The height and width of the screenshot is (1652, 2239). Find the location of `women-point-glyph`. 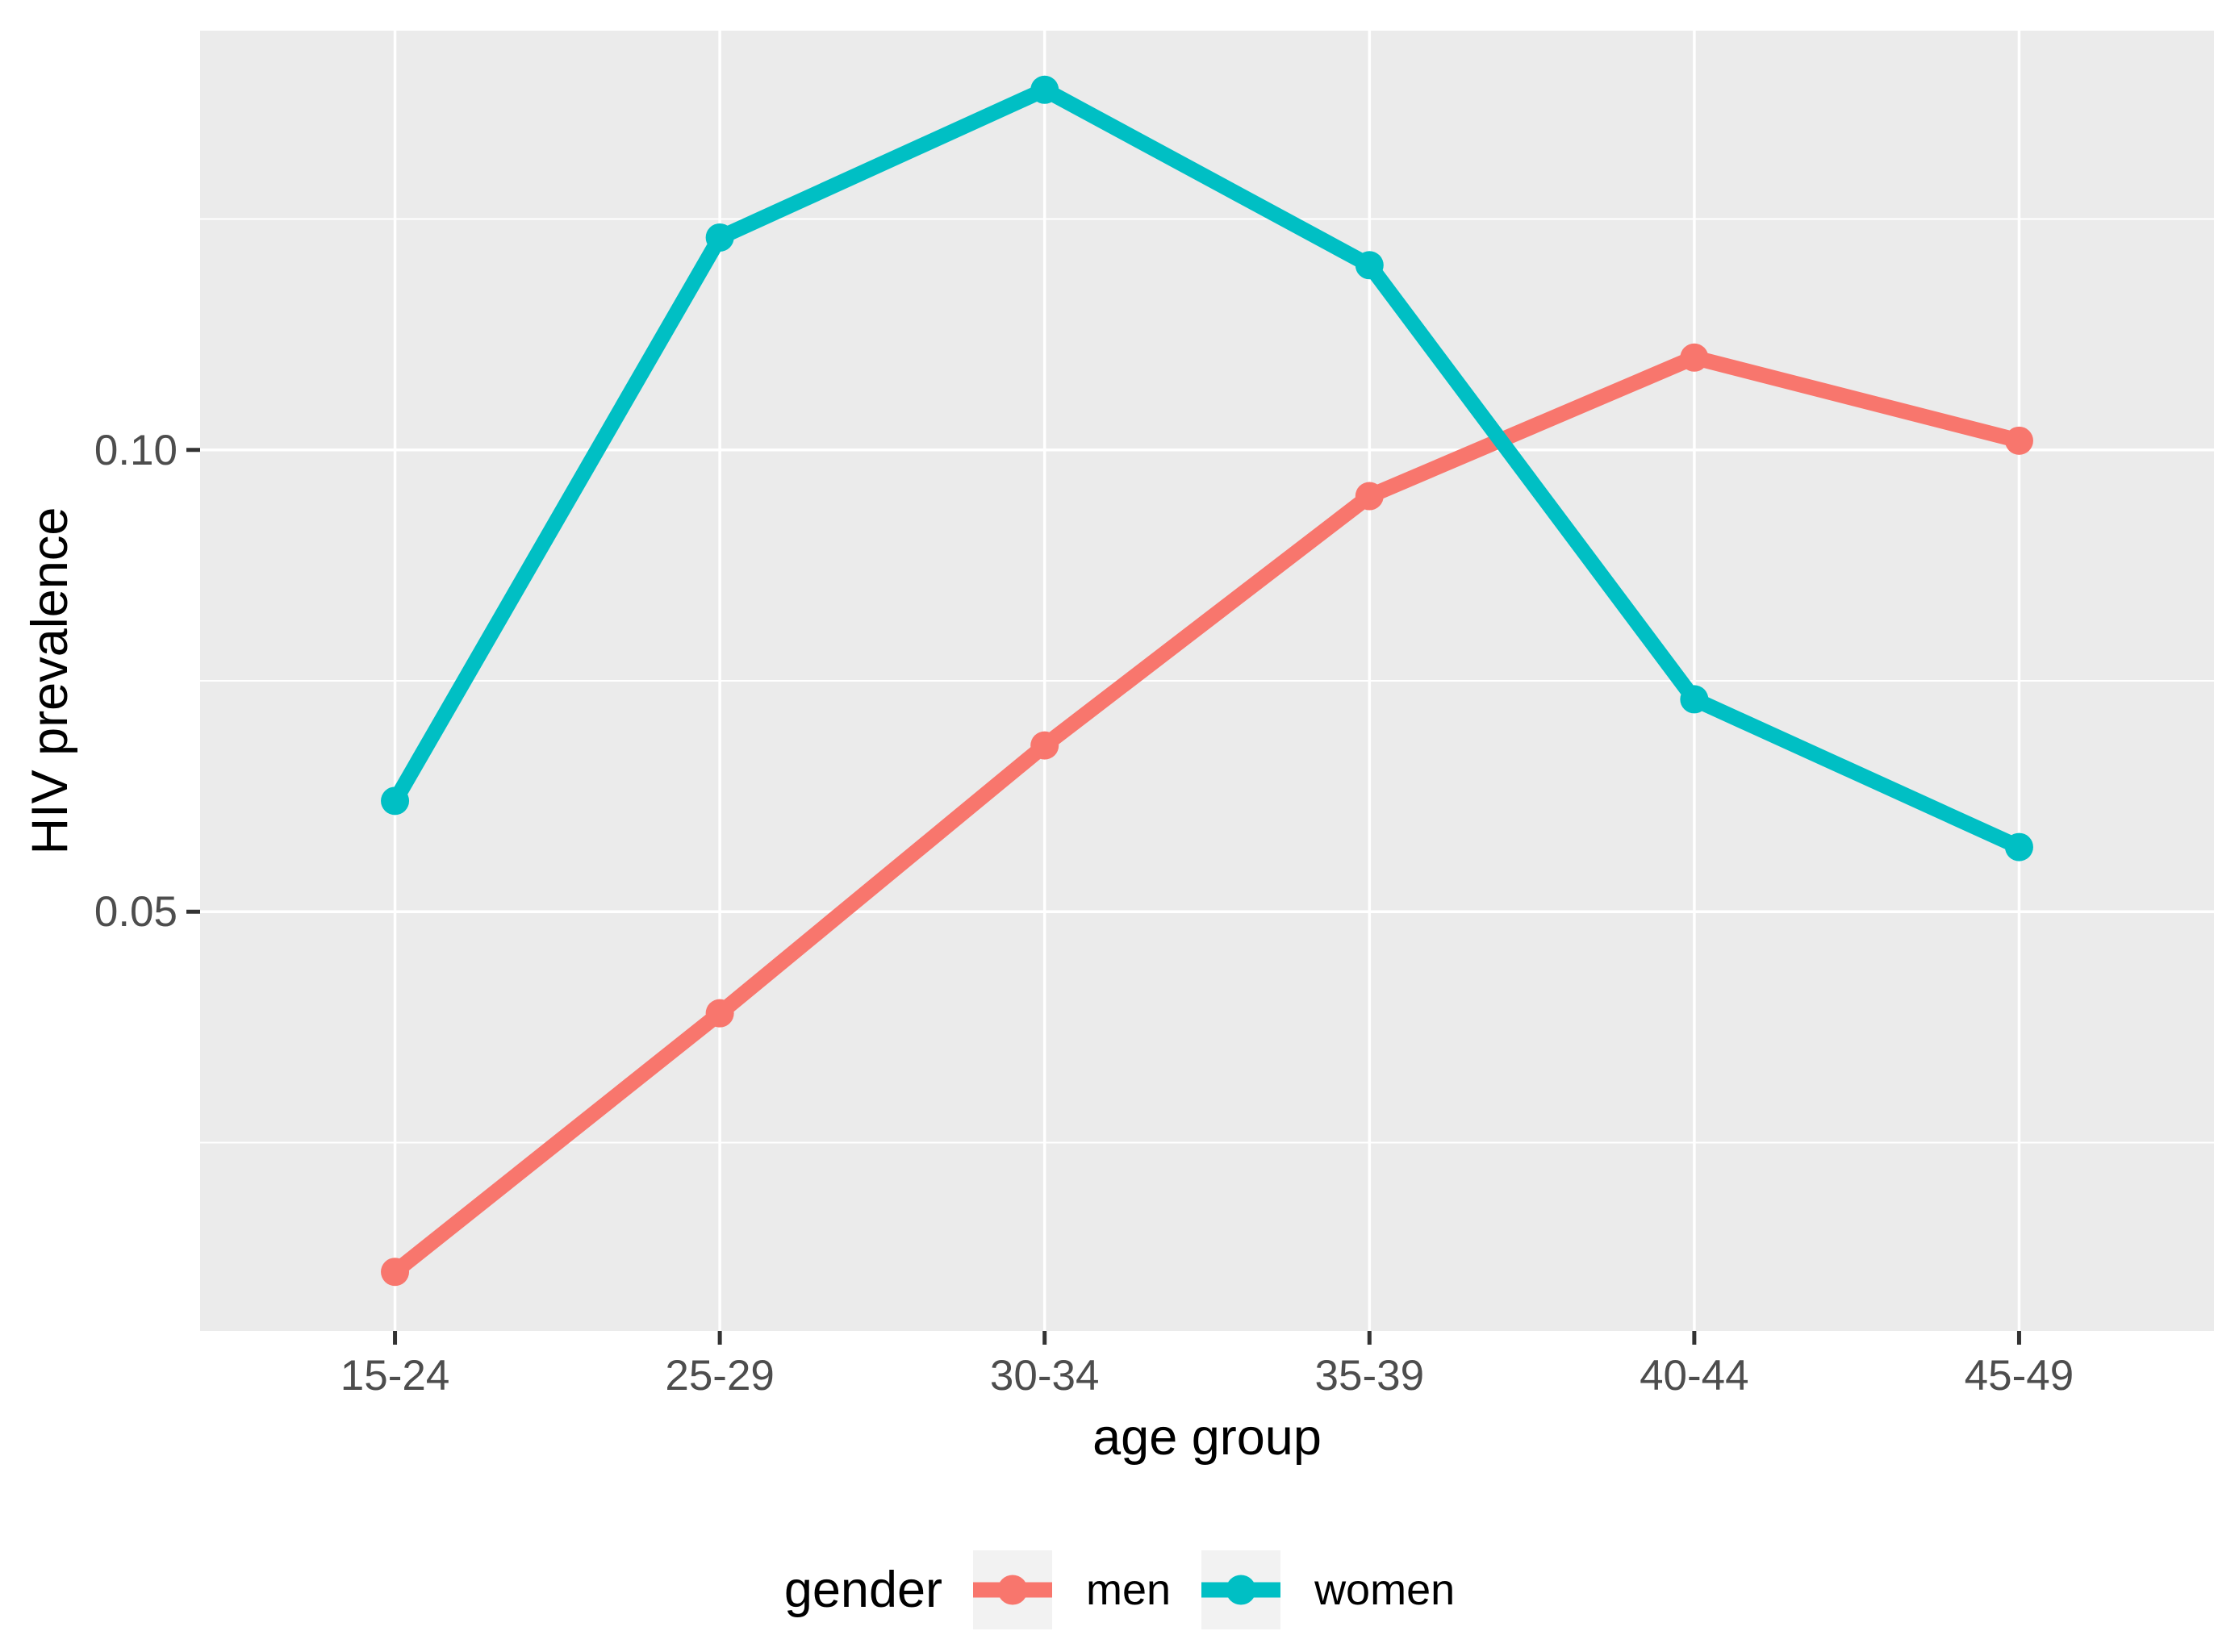

women-point-glyph is located at coordinates (1241, 1590).